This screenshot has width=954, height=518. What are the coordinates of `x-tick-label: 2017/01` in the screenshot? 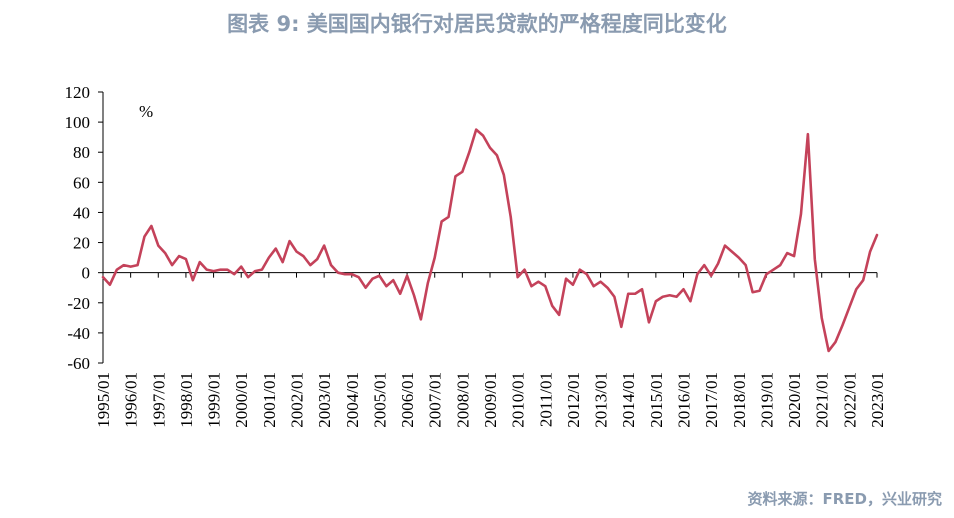 It's located at (711, 400).